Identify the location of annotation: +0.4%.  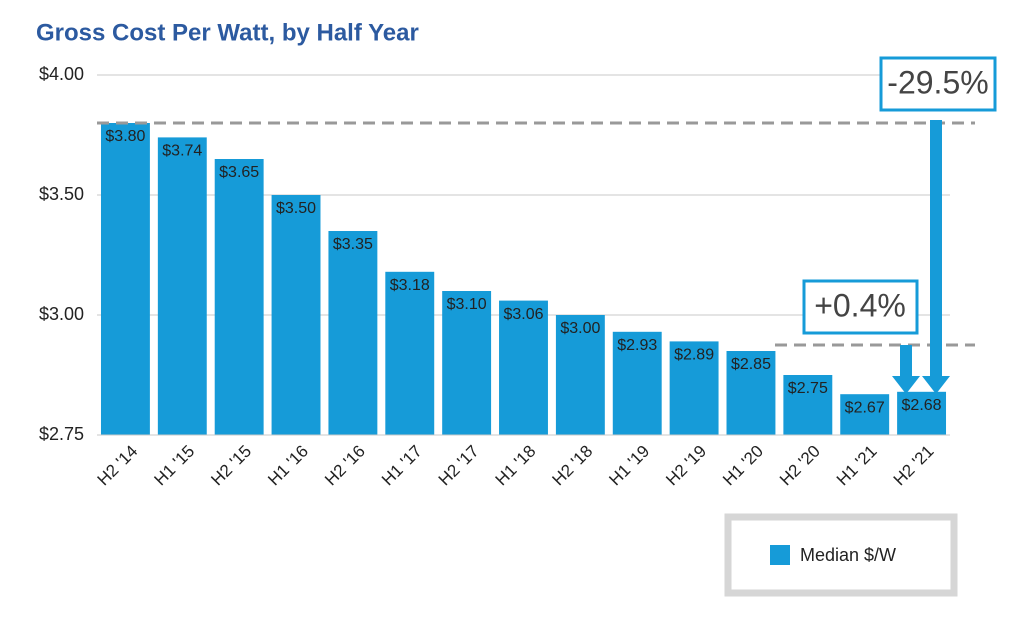
(860, 305).